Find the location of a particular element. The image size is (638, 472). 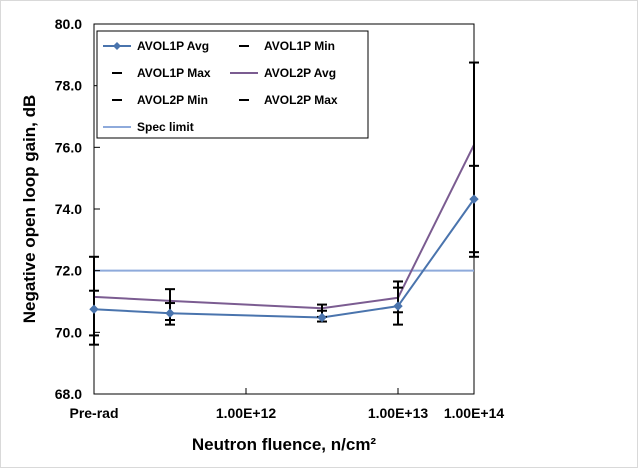

x-tick-label: 1.00E+14 is located at coordinates (474, 413).